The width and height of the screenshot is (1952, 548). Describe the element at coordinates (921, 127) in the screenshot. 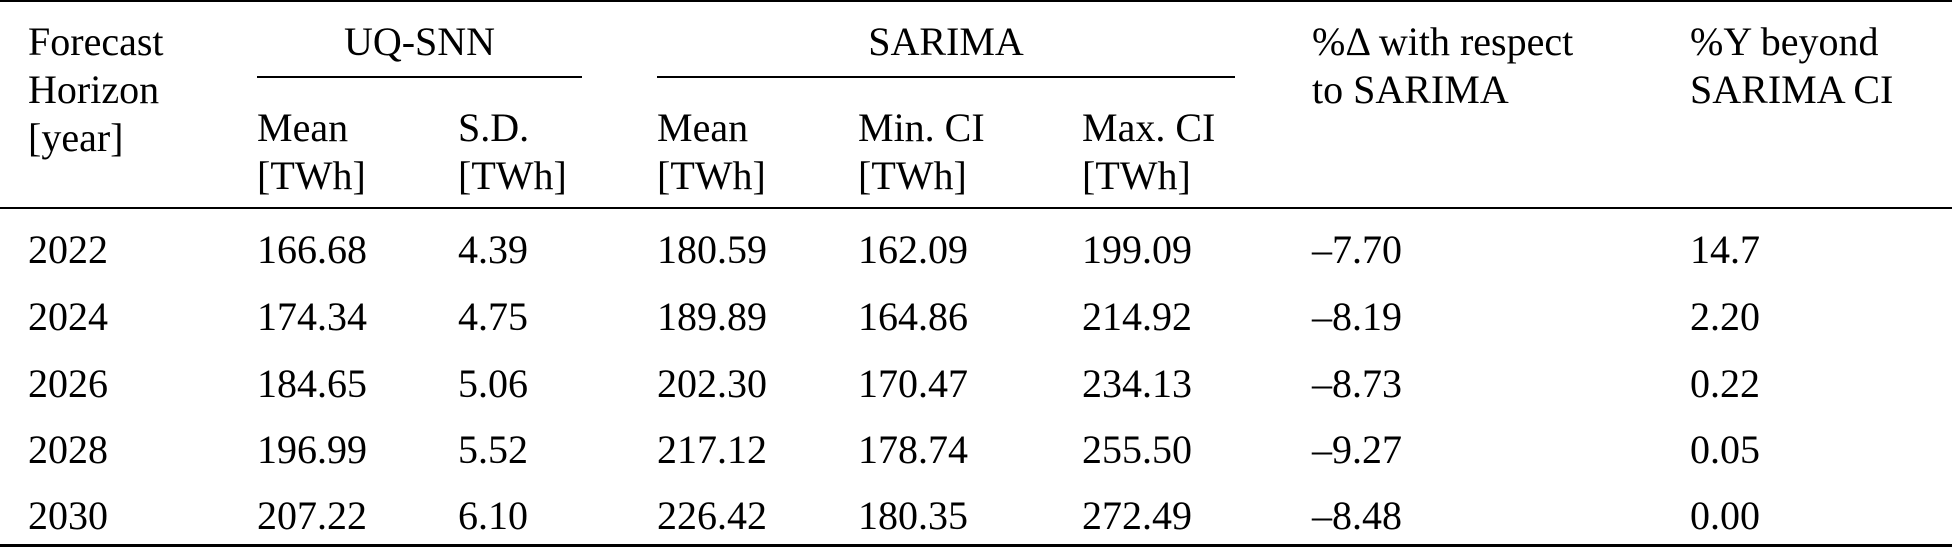

I see `subheader-sarima-min-ci-line-1: Min. CI` at that location.